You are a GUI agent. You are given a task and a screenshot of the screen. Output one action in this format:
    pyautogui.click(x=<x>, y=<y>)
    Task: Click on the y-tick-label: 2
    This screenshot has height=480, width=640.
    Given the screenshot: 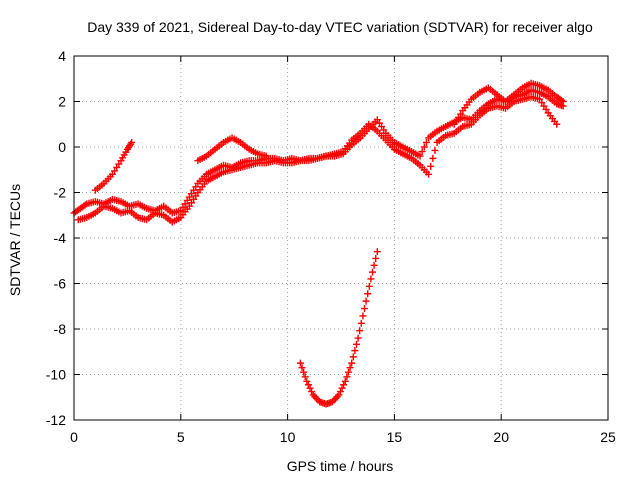 What is the action you would take?
    pyautogui.click(x=62, y=102)
    